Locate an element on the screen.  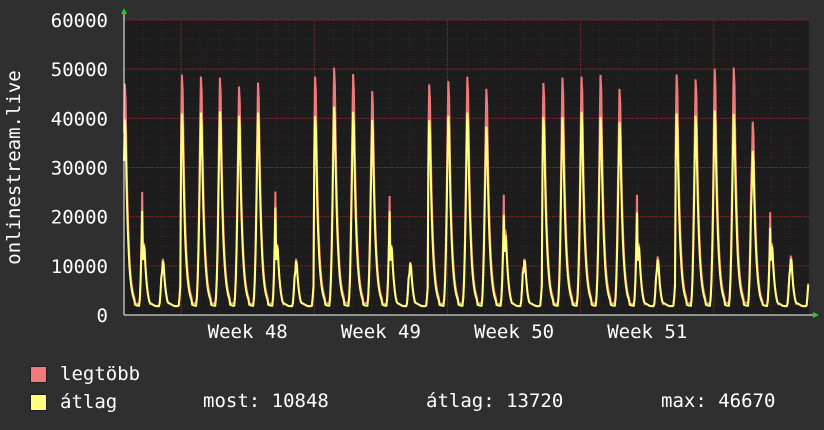
legend-item-max: legtöbb is located at coordinates (85, 374).